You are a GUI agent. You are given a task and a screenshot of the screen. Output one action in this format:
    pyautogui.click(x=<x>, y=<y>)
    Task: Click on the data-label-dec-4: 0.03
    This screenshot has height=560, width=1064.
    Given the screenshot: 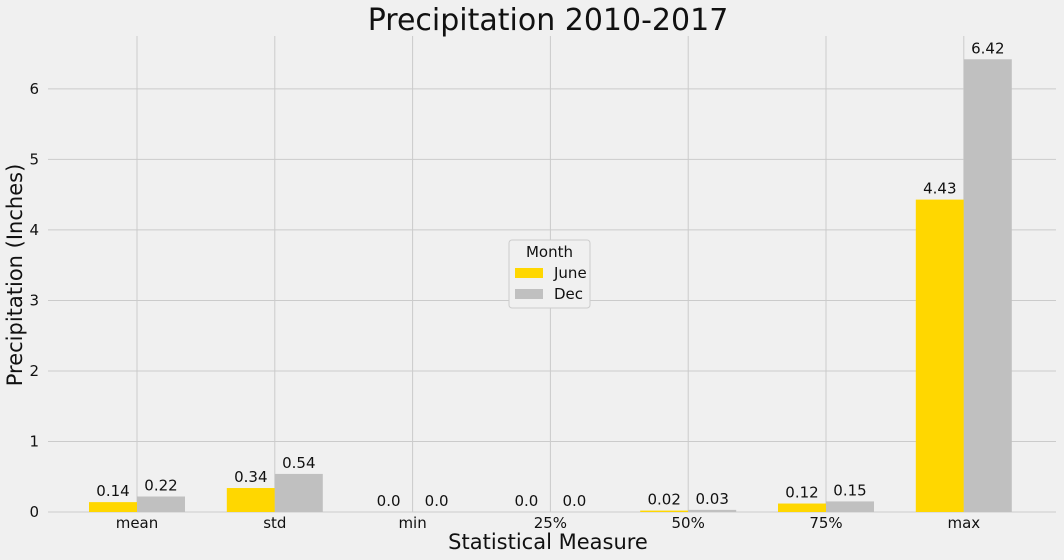 What is the action you would take?
    pyautogui.click(x=711, y=499)
    